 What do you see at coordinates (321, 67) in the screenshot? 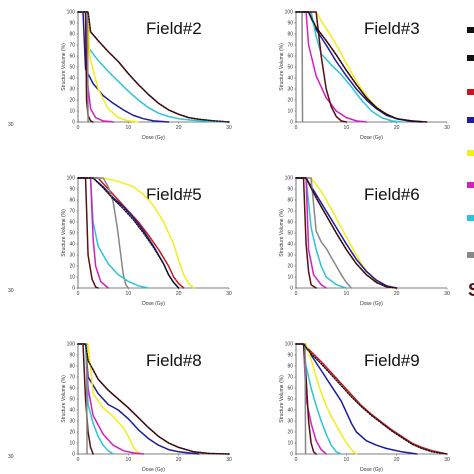
I see `series-line-maroon` at bounding box center [321, 67].